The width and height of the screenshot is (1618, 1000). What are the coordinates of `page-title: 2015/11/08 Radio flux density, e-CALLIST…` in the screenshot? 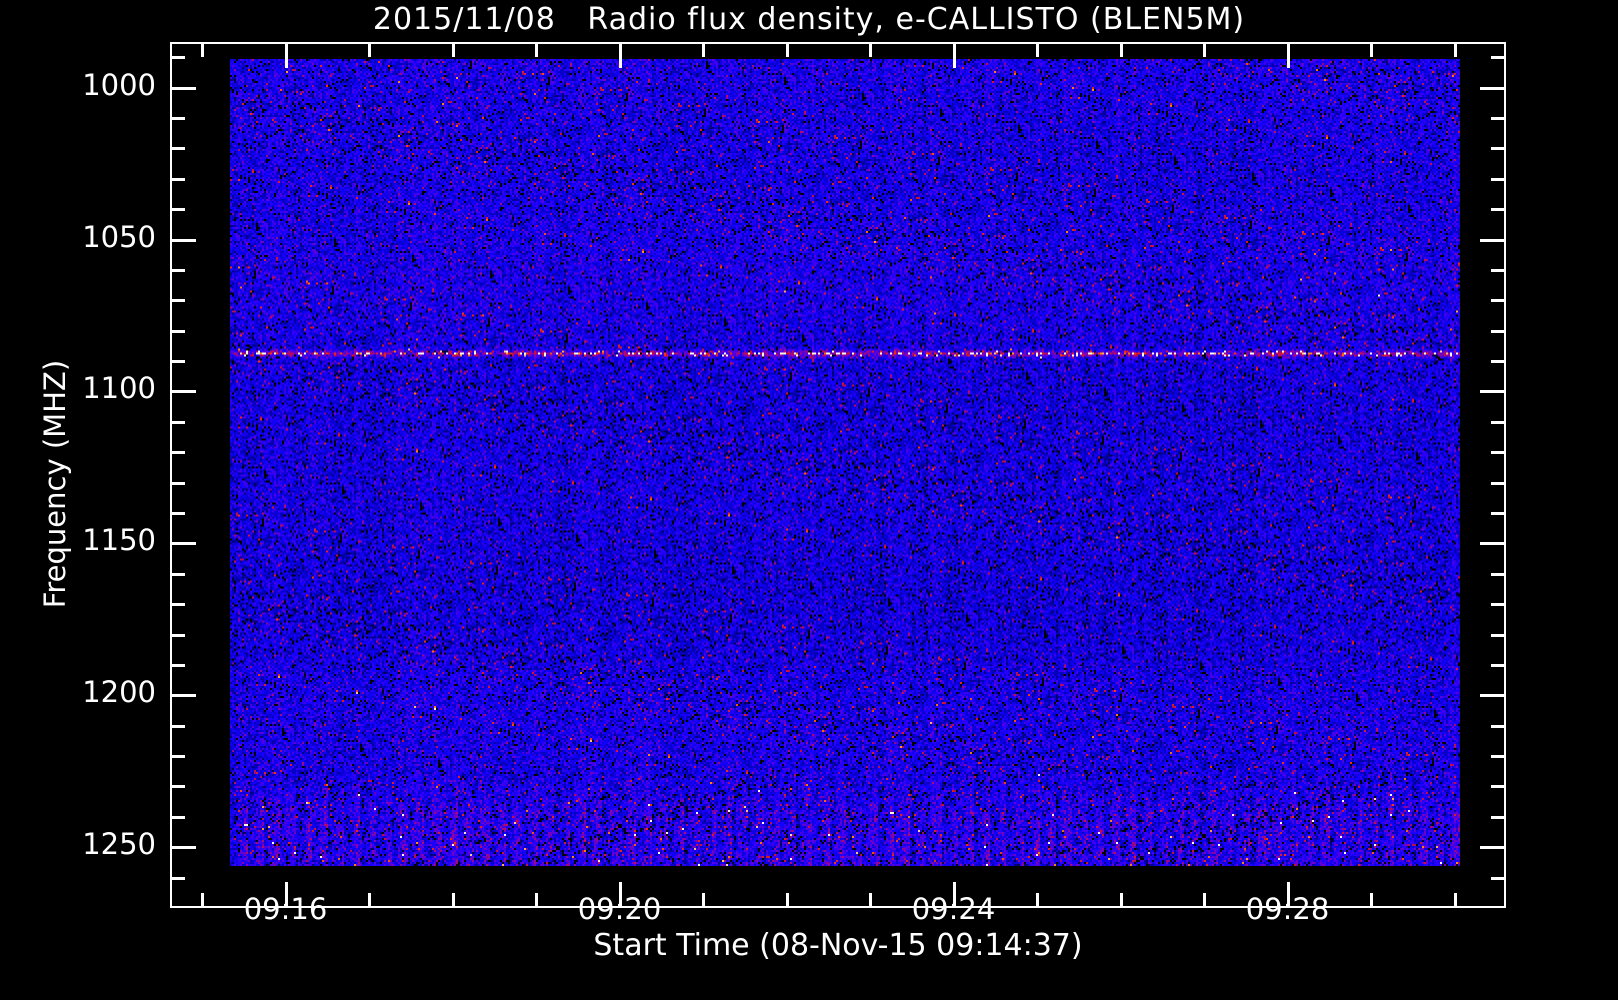 It's located at (809, 19).